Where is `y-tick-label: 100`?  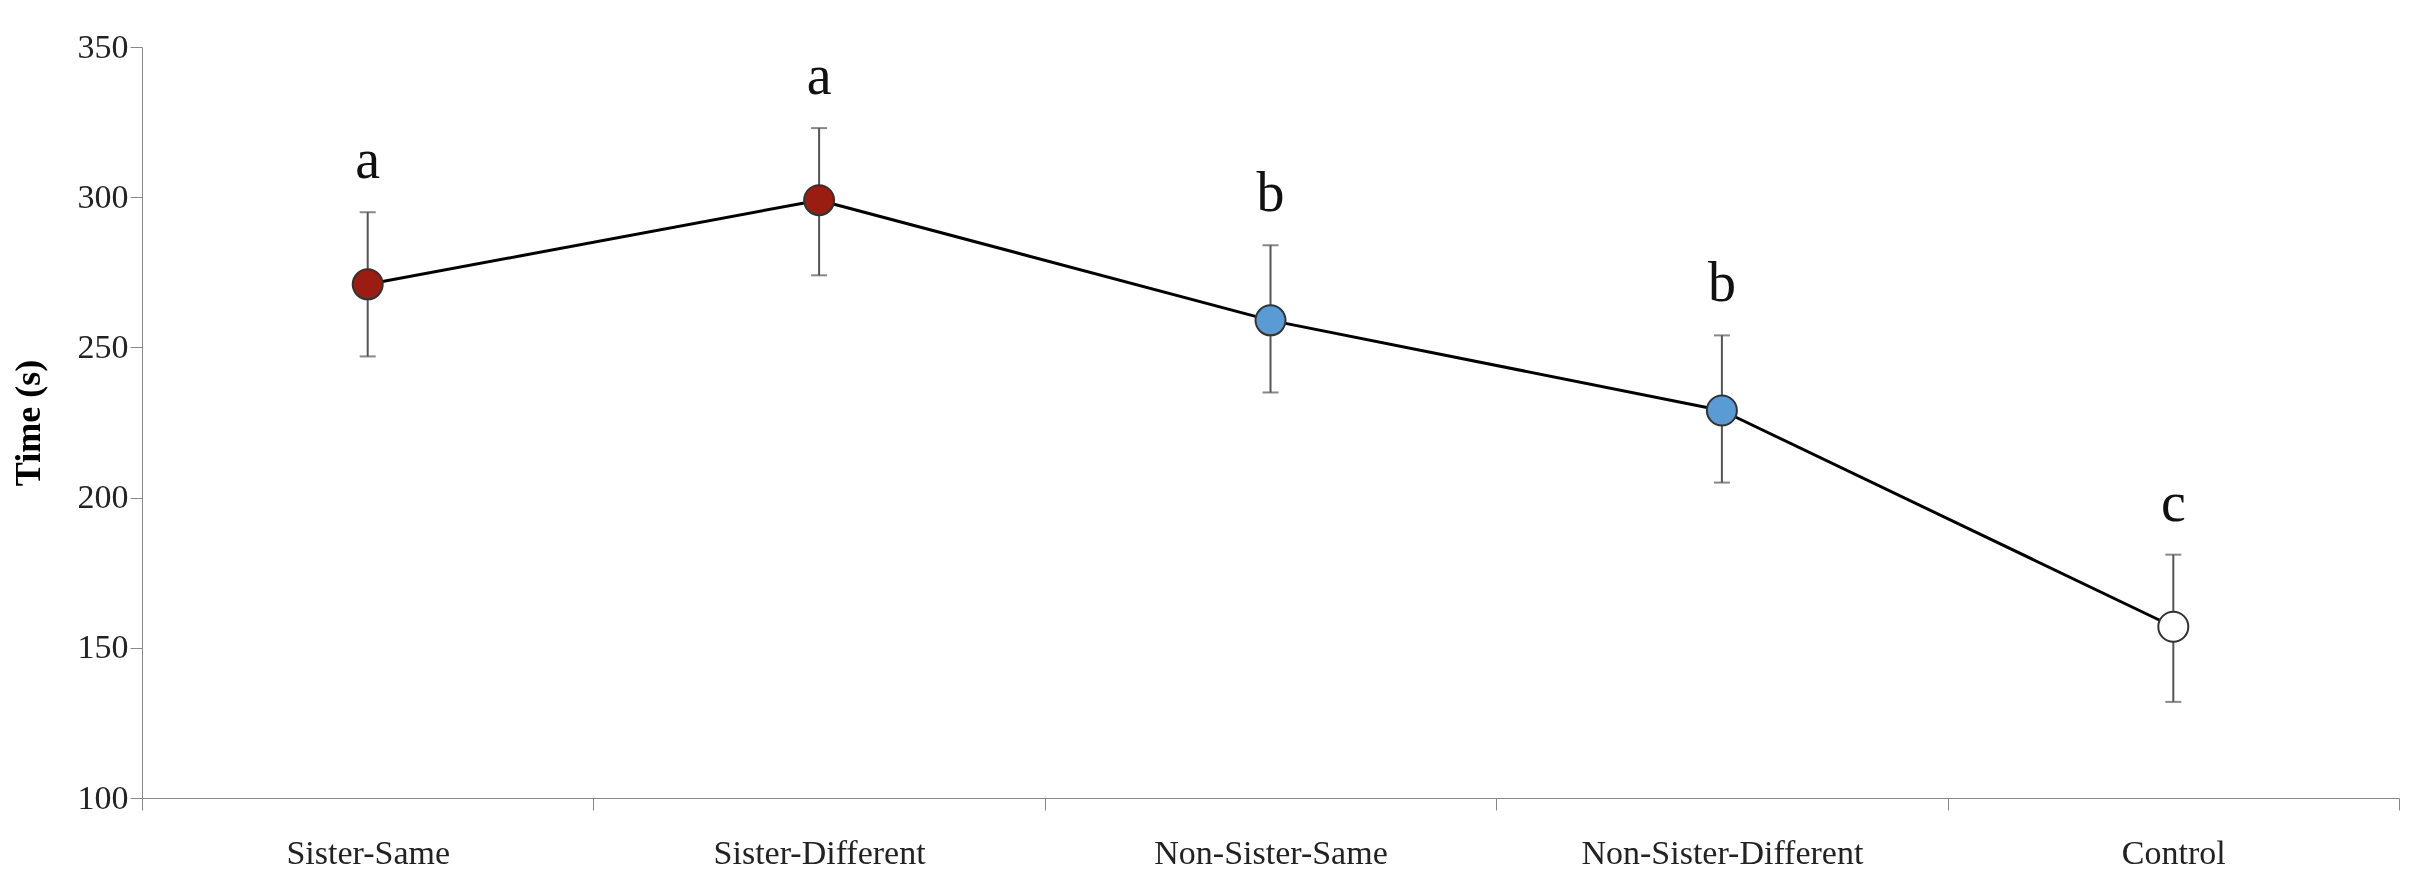
y-tick-label: 100 is located at coordinates (103, 797).